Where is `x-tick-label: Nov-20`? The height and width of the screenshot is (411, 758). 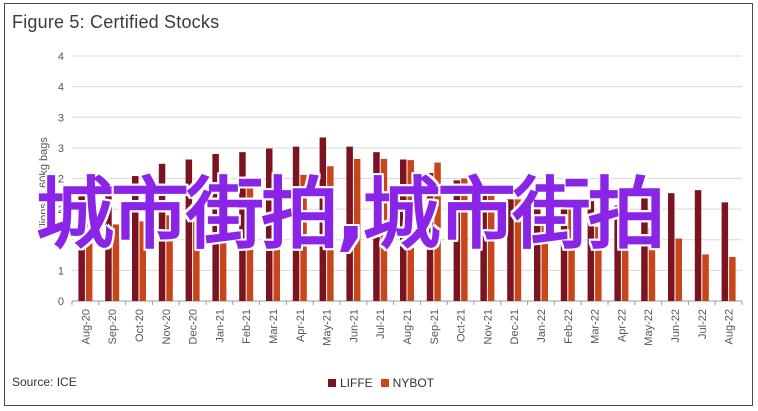
x-tick-label: Nov-20 is located at coordinates (167, 326).